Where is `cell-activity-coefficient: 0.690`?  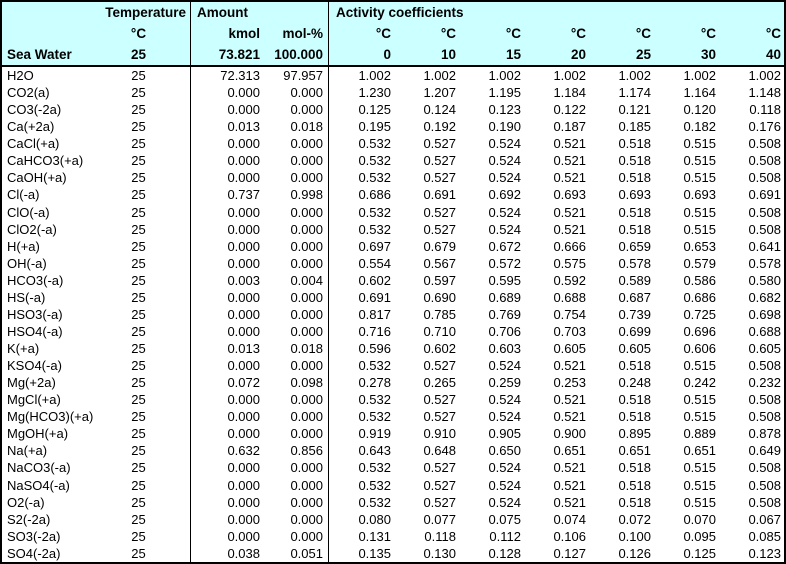 cell-activity-coefficient: 0.690 is located at coordinates (439, 297).